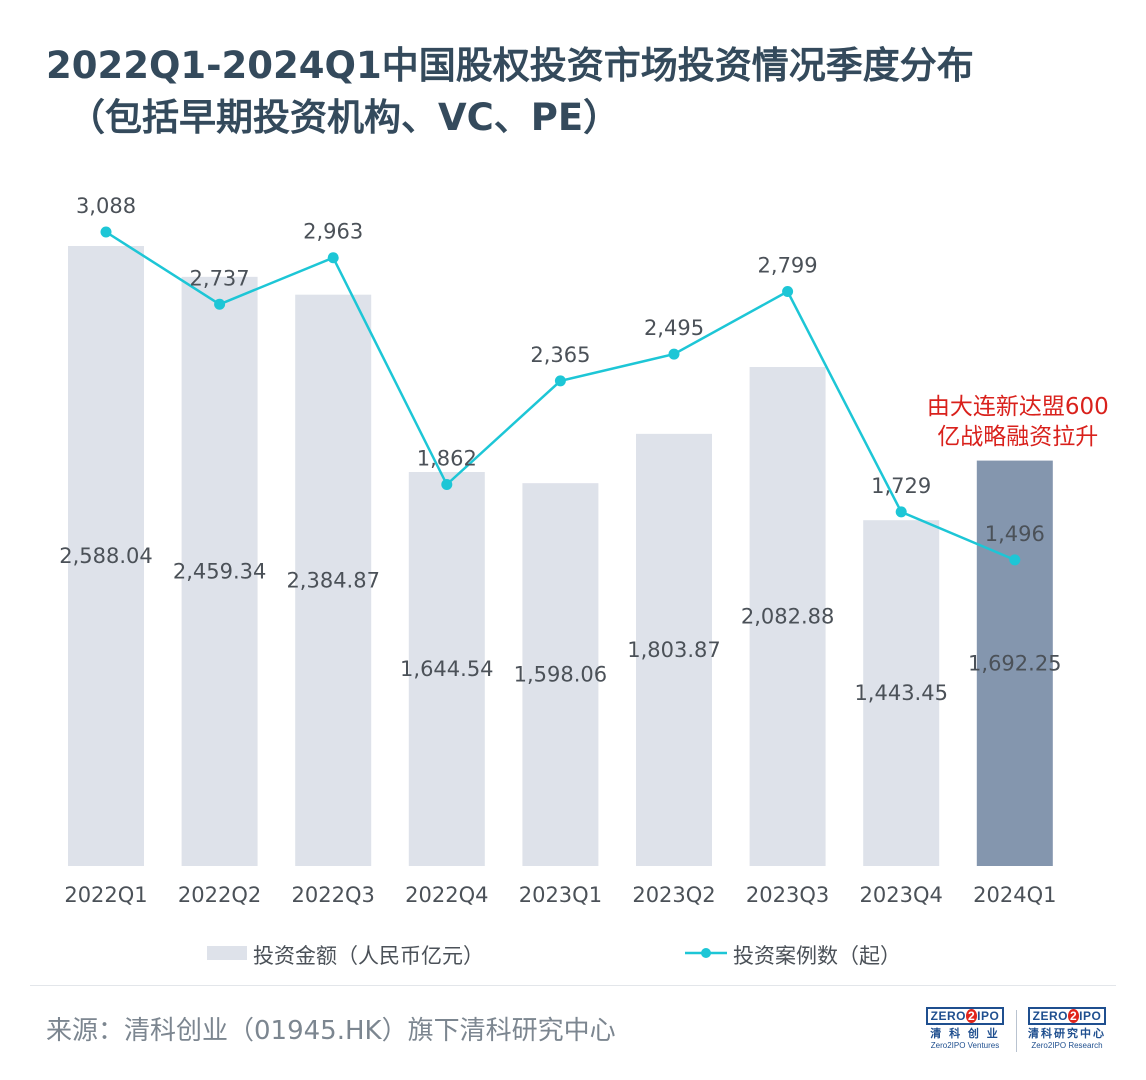 The image size is (1146, 1080). I want to click on legend-line-marker, so click(706, 953).